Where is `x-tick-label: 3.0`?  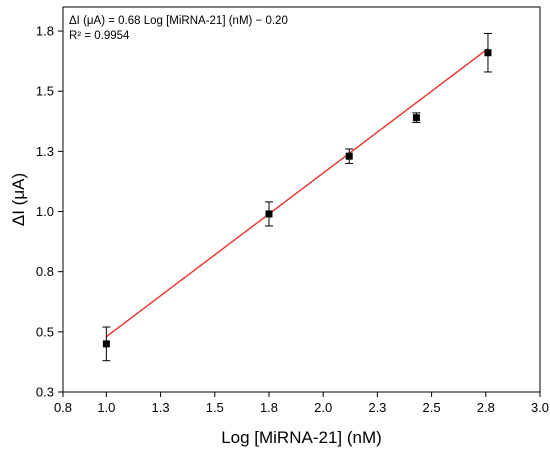
x-tick-label: 3.0 is located at coordinates (540, 407).